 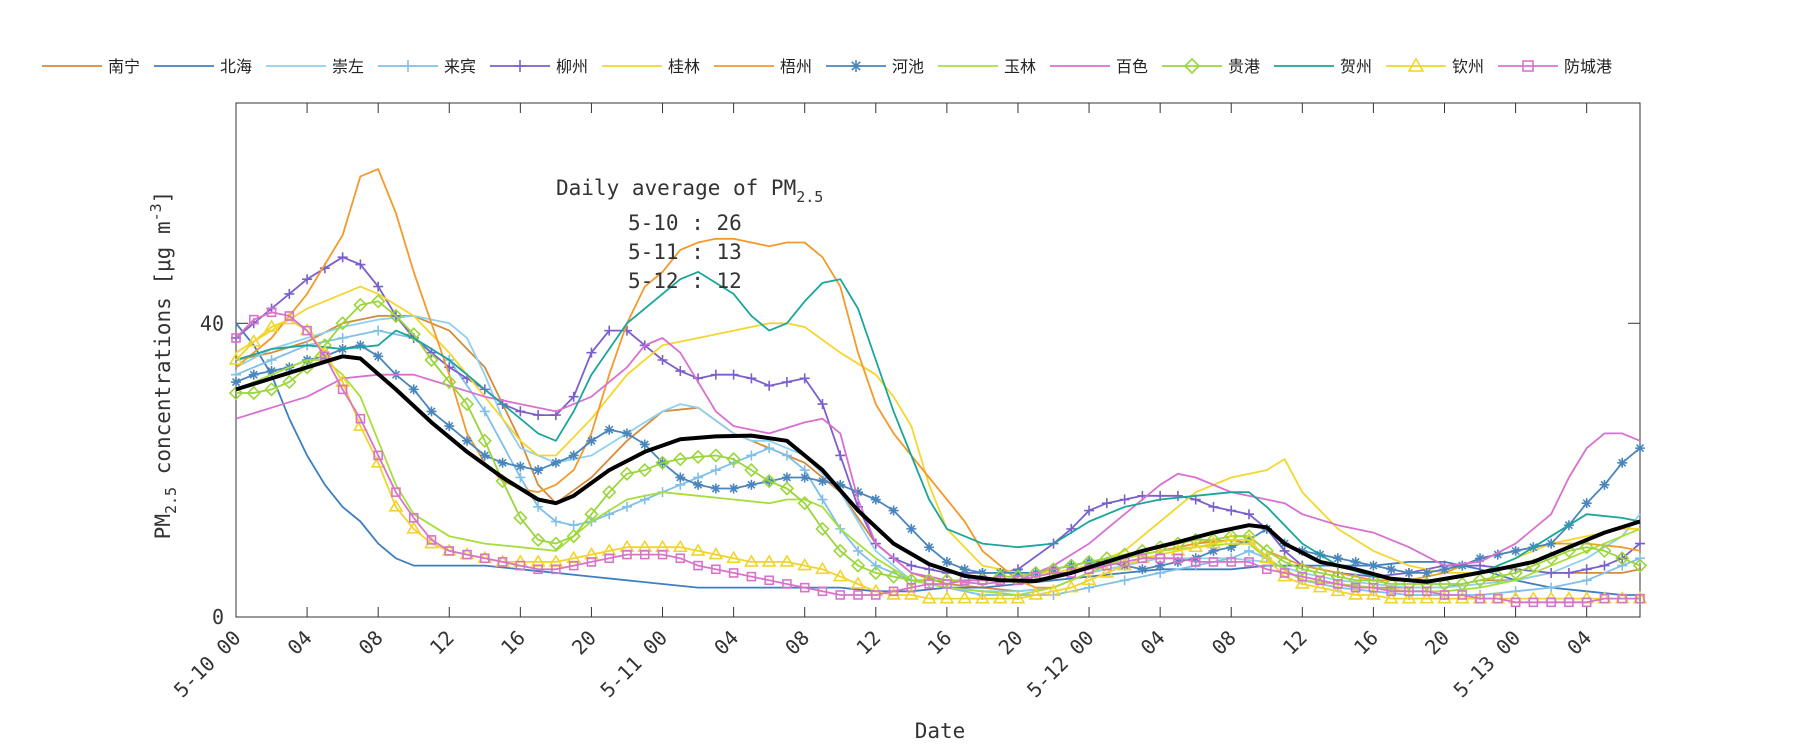 I want to click on y-axis-label: PM2.5 concentrations [μg m-3], so click(x=163, y=365).